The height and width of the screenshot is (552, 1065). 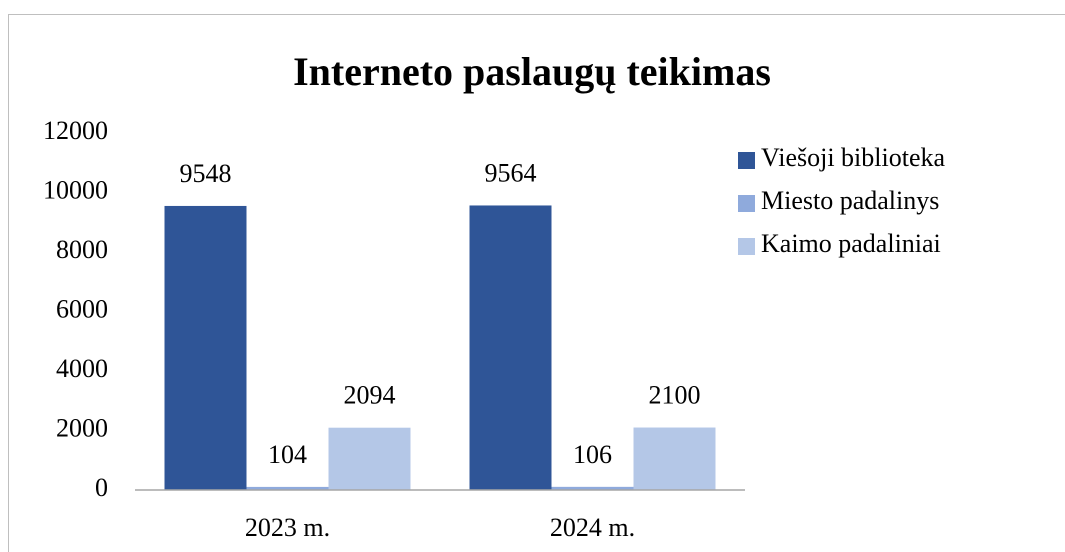 I want to click on data-label: 9564, so click(x=511, y=172).